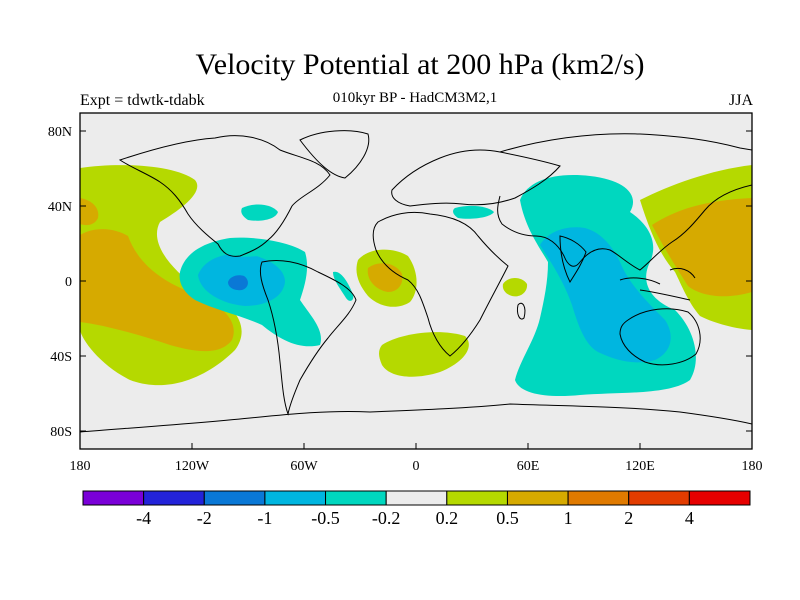 This screenshot has height=600, width=800. I want to click on lon-label-0: 0, so click(416, 466).